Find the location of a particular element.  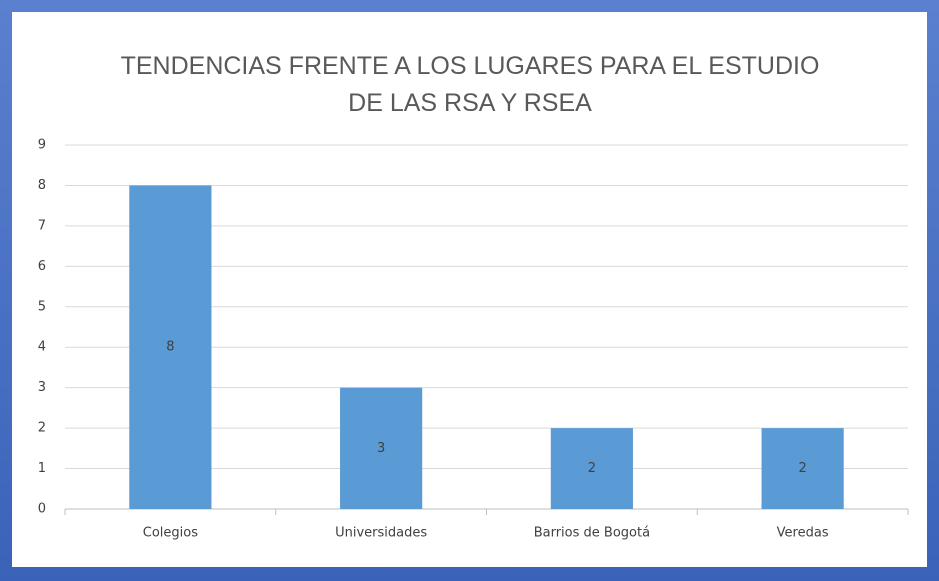

y-tick-label: 8 is located at coordinates (42, 185).